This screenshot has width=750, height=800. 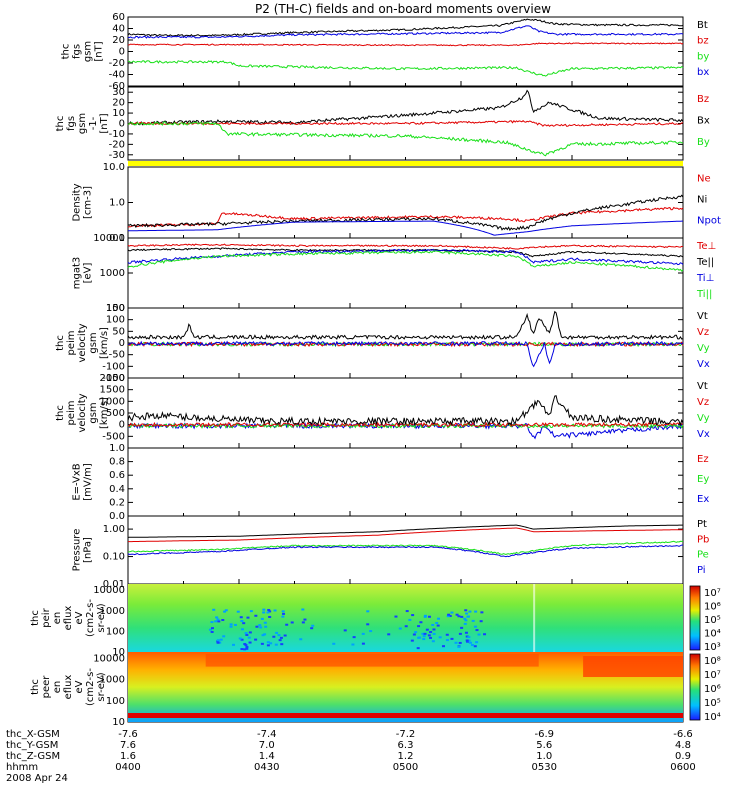 I want to click on colorbar-tick-label: 10⁷, so click(x=712, y=593).